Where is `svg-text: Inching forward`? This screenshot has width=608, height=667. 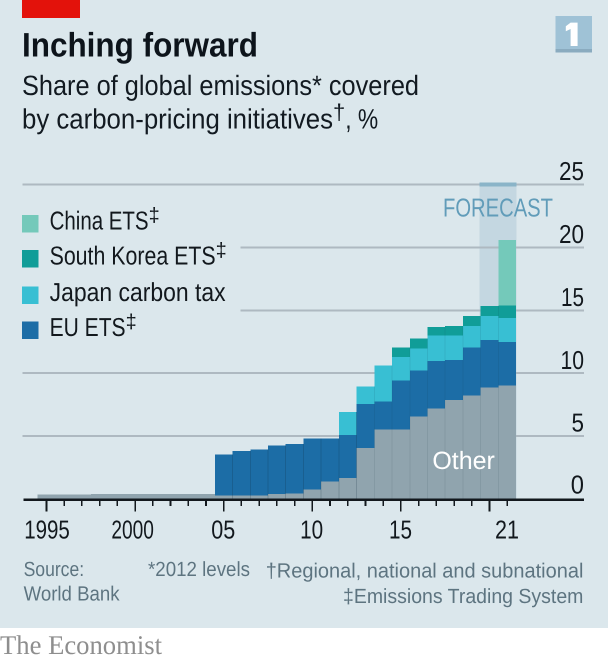
svg-text: Inching forward is located at coordinates (140, 46).